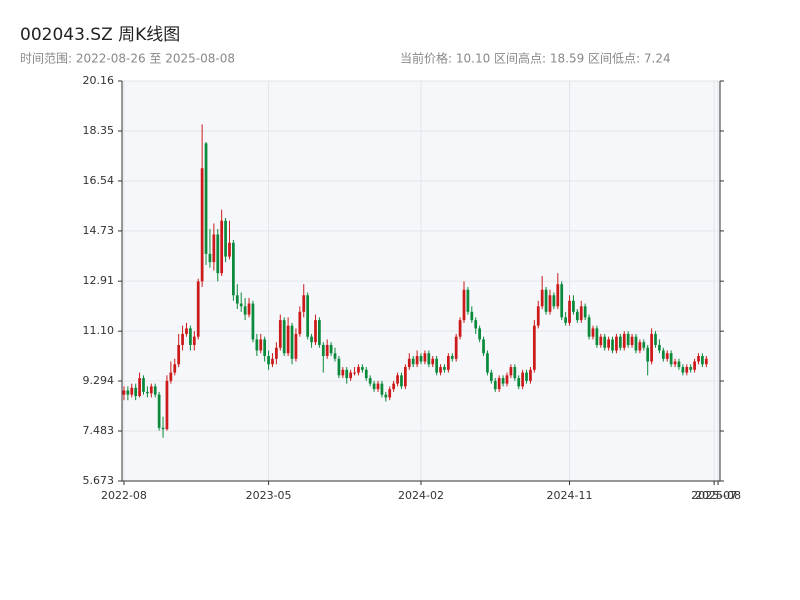 Image resolution: width=800 pixels, height=600 pixels. I want to click on chart-title: 002043.SZ 周K线图, so click(100, 35).